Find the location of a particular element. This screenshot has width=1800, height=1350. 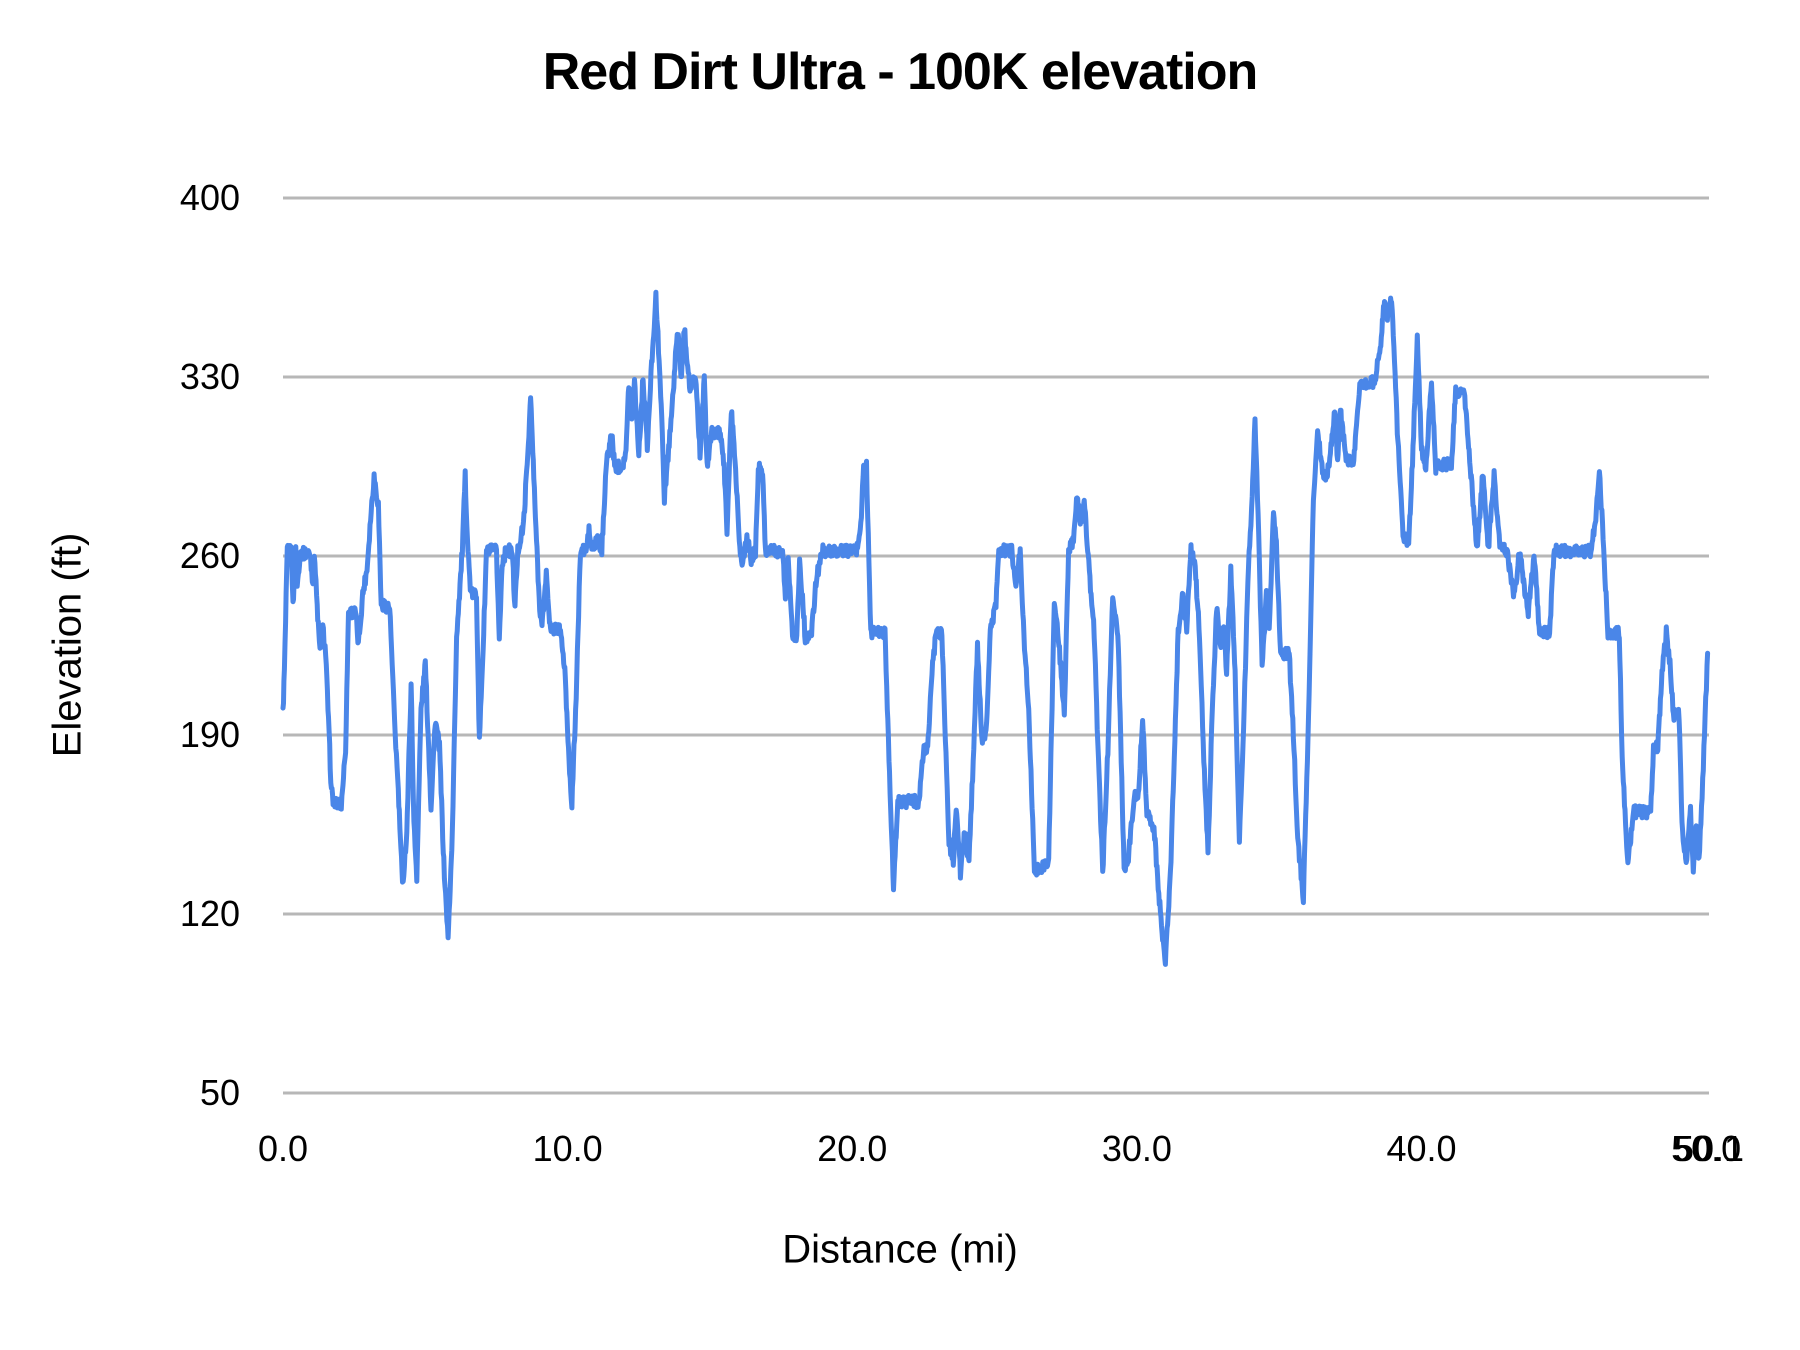

chart-title: Red Dirt Ultra - 100K elevation is located at coordinates (900, 72).